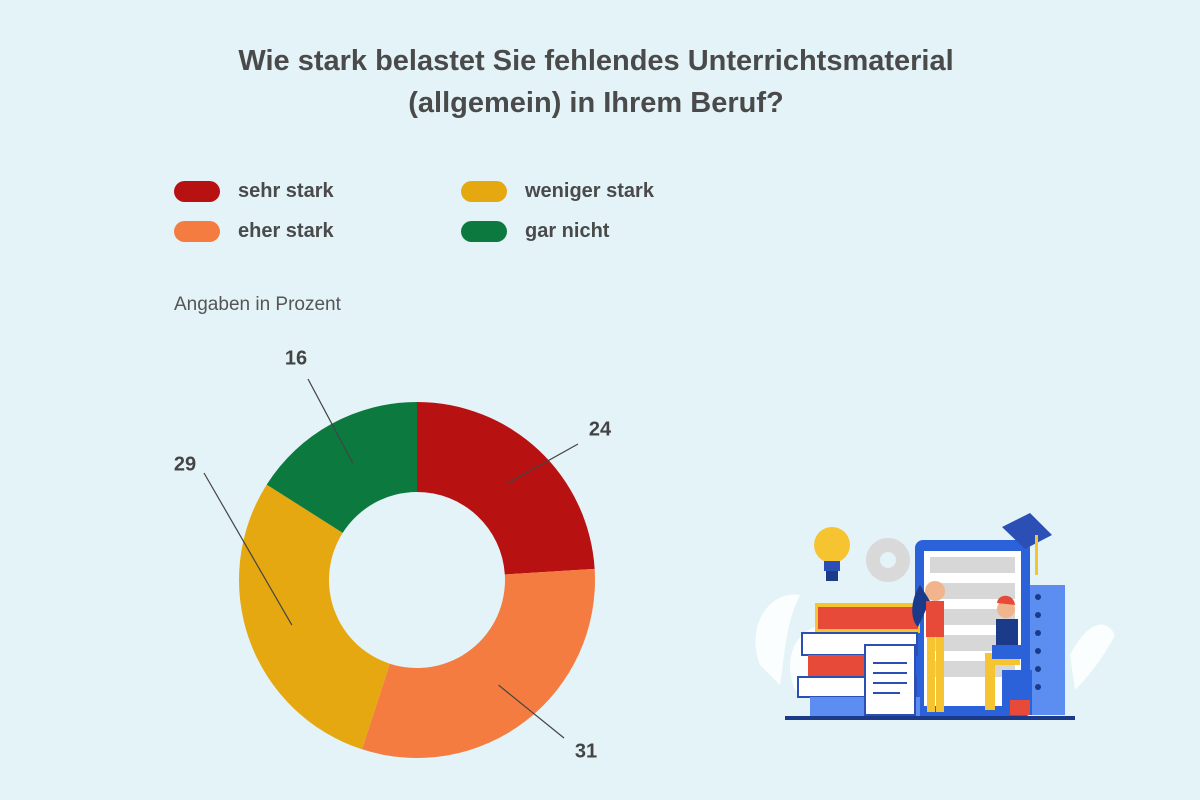  Describe the element at coordinates (286, 190) in the screenshot. I see `legend-label: sehr stark` at that location.